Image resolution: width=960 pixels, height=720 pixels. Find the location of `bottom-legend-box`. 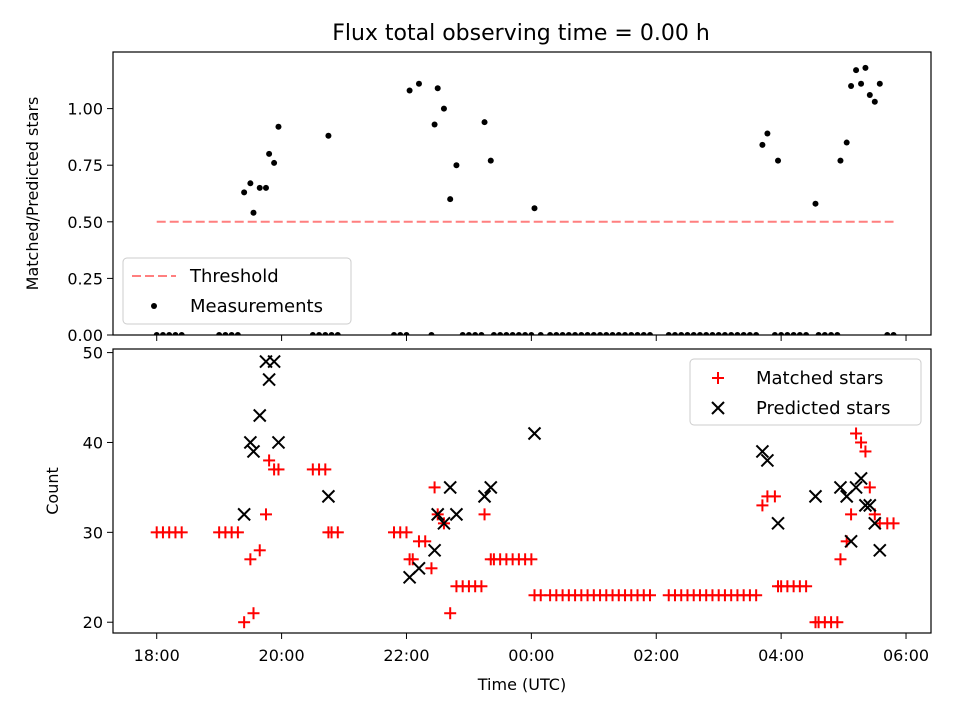

bottom-legend-box is located at coordinates (805, 392).